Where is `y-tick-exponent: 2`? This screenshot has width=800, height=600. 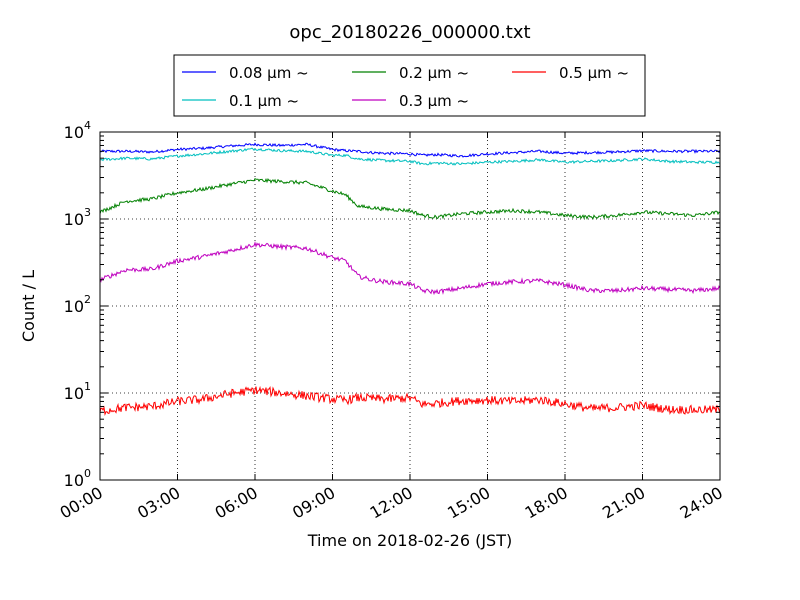 y-tick-exponent: 2 is located at coordinates (87, 299).